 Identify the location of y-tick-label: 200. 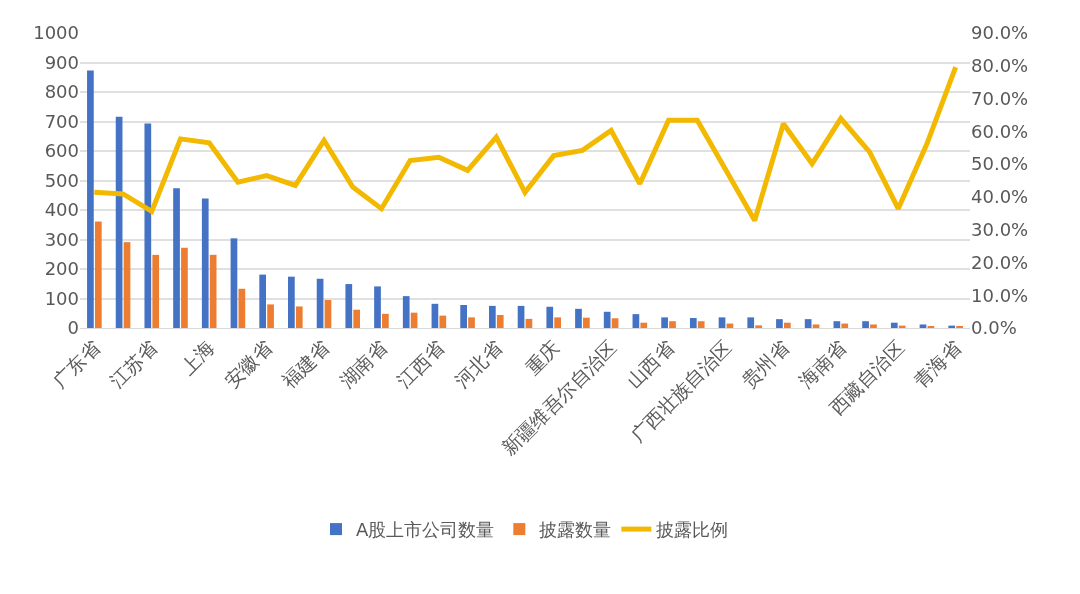
(61, 269).